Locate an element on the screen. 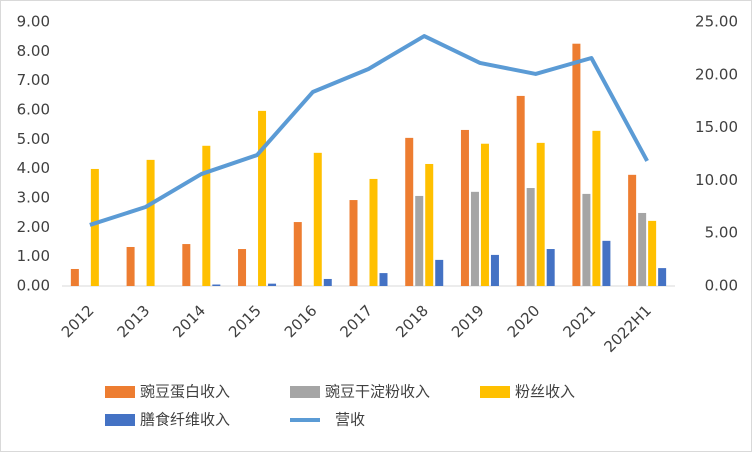  y-tick-label: 7.00 is located at coordinates (33, 80).